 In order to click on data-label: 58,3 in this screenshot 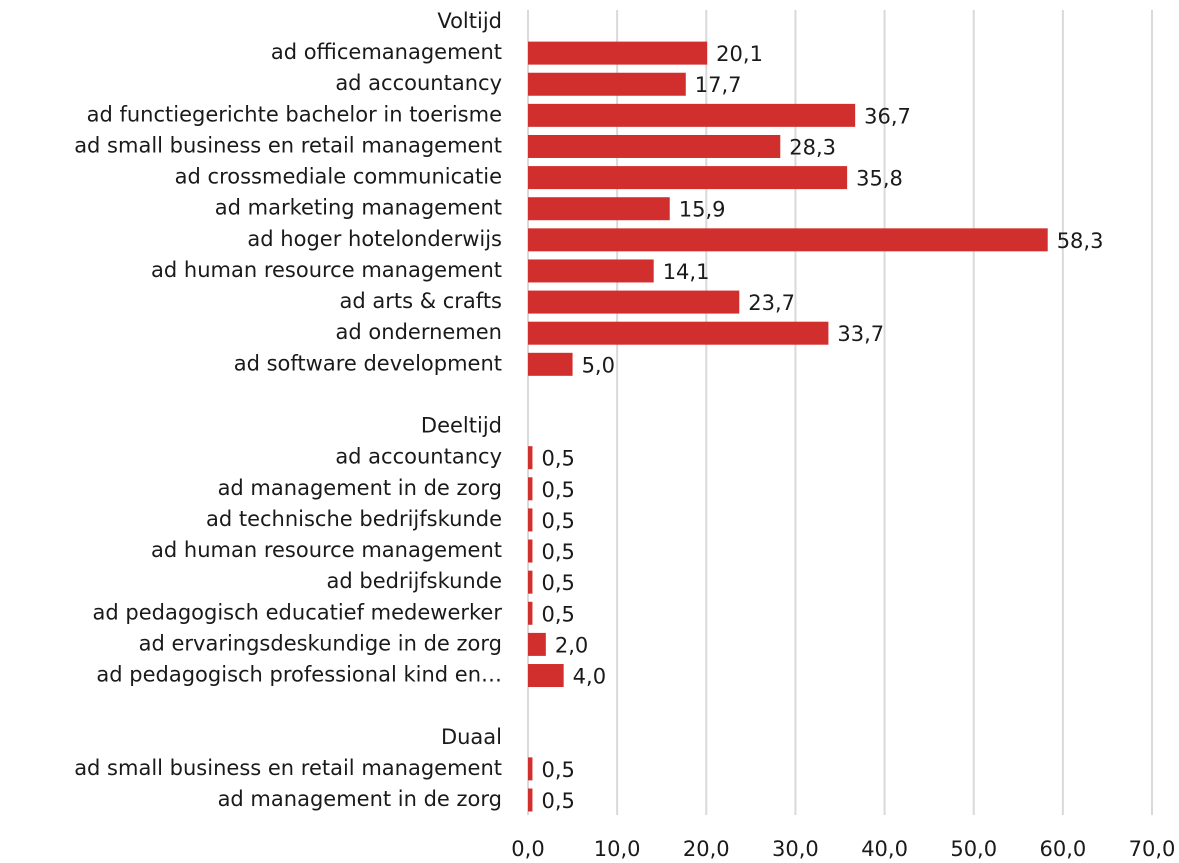, I will do `click(1080, 241)`.